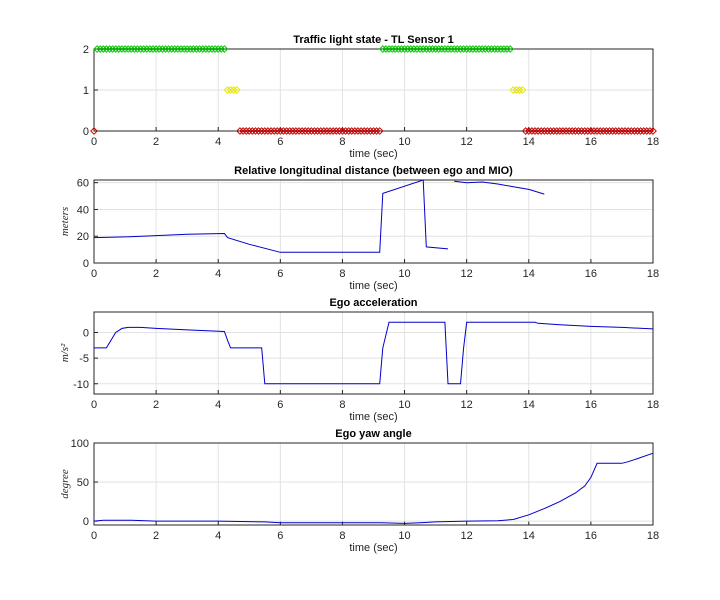 This screenshot has width=720, height=600. Describe the element at coordinates (81, 385) in the screenshot. I see `y-tick-label: -10` at that location.